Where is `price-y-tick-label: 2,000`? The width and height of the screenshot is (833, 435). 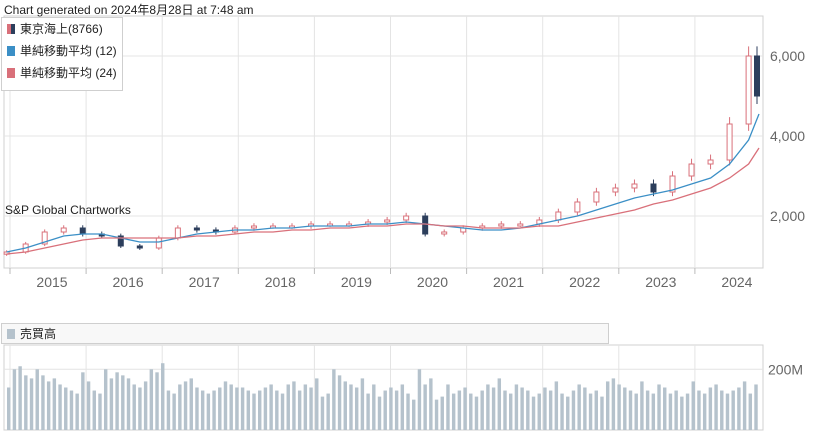
price-y-tick-label: 2,000 is located at coordinates (787, 216).